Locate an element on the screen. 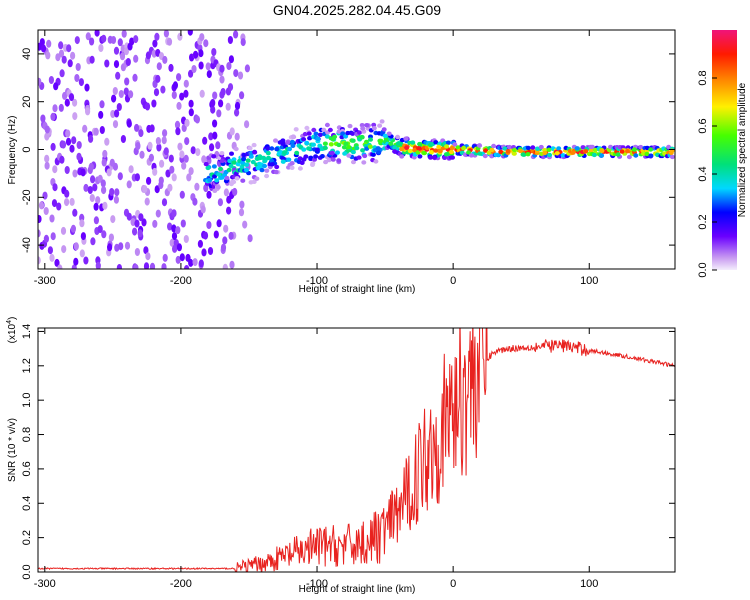 This screenshot has width=750, height=600. x-tick-label: -200 is located at coordinates (181, 584).